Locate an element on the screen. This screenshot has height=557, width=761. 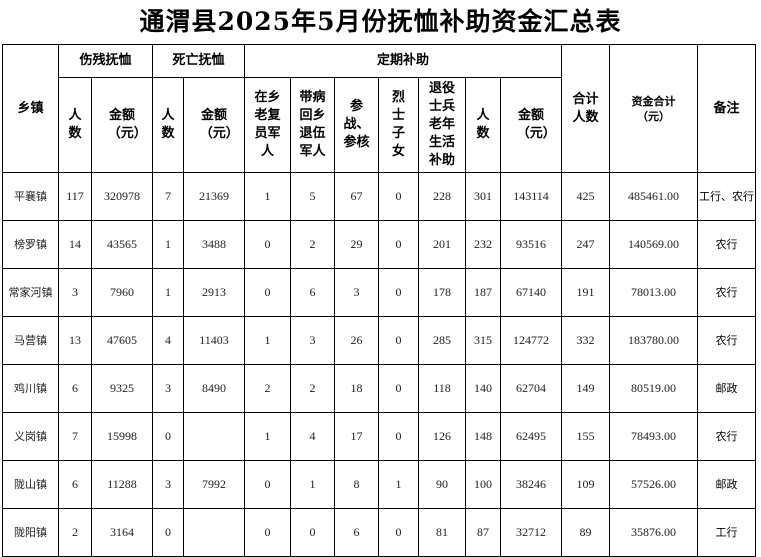
cell-regular-count: 301 is located at coordinates (483, 196).